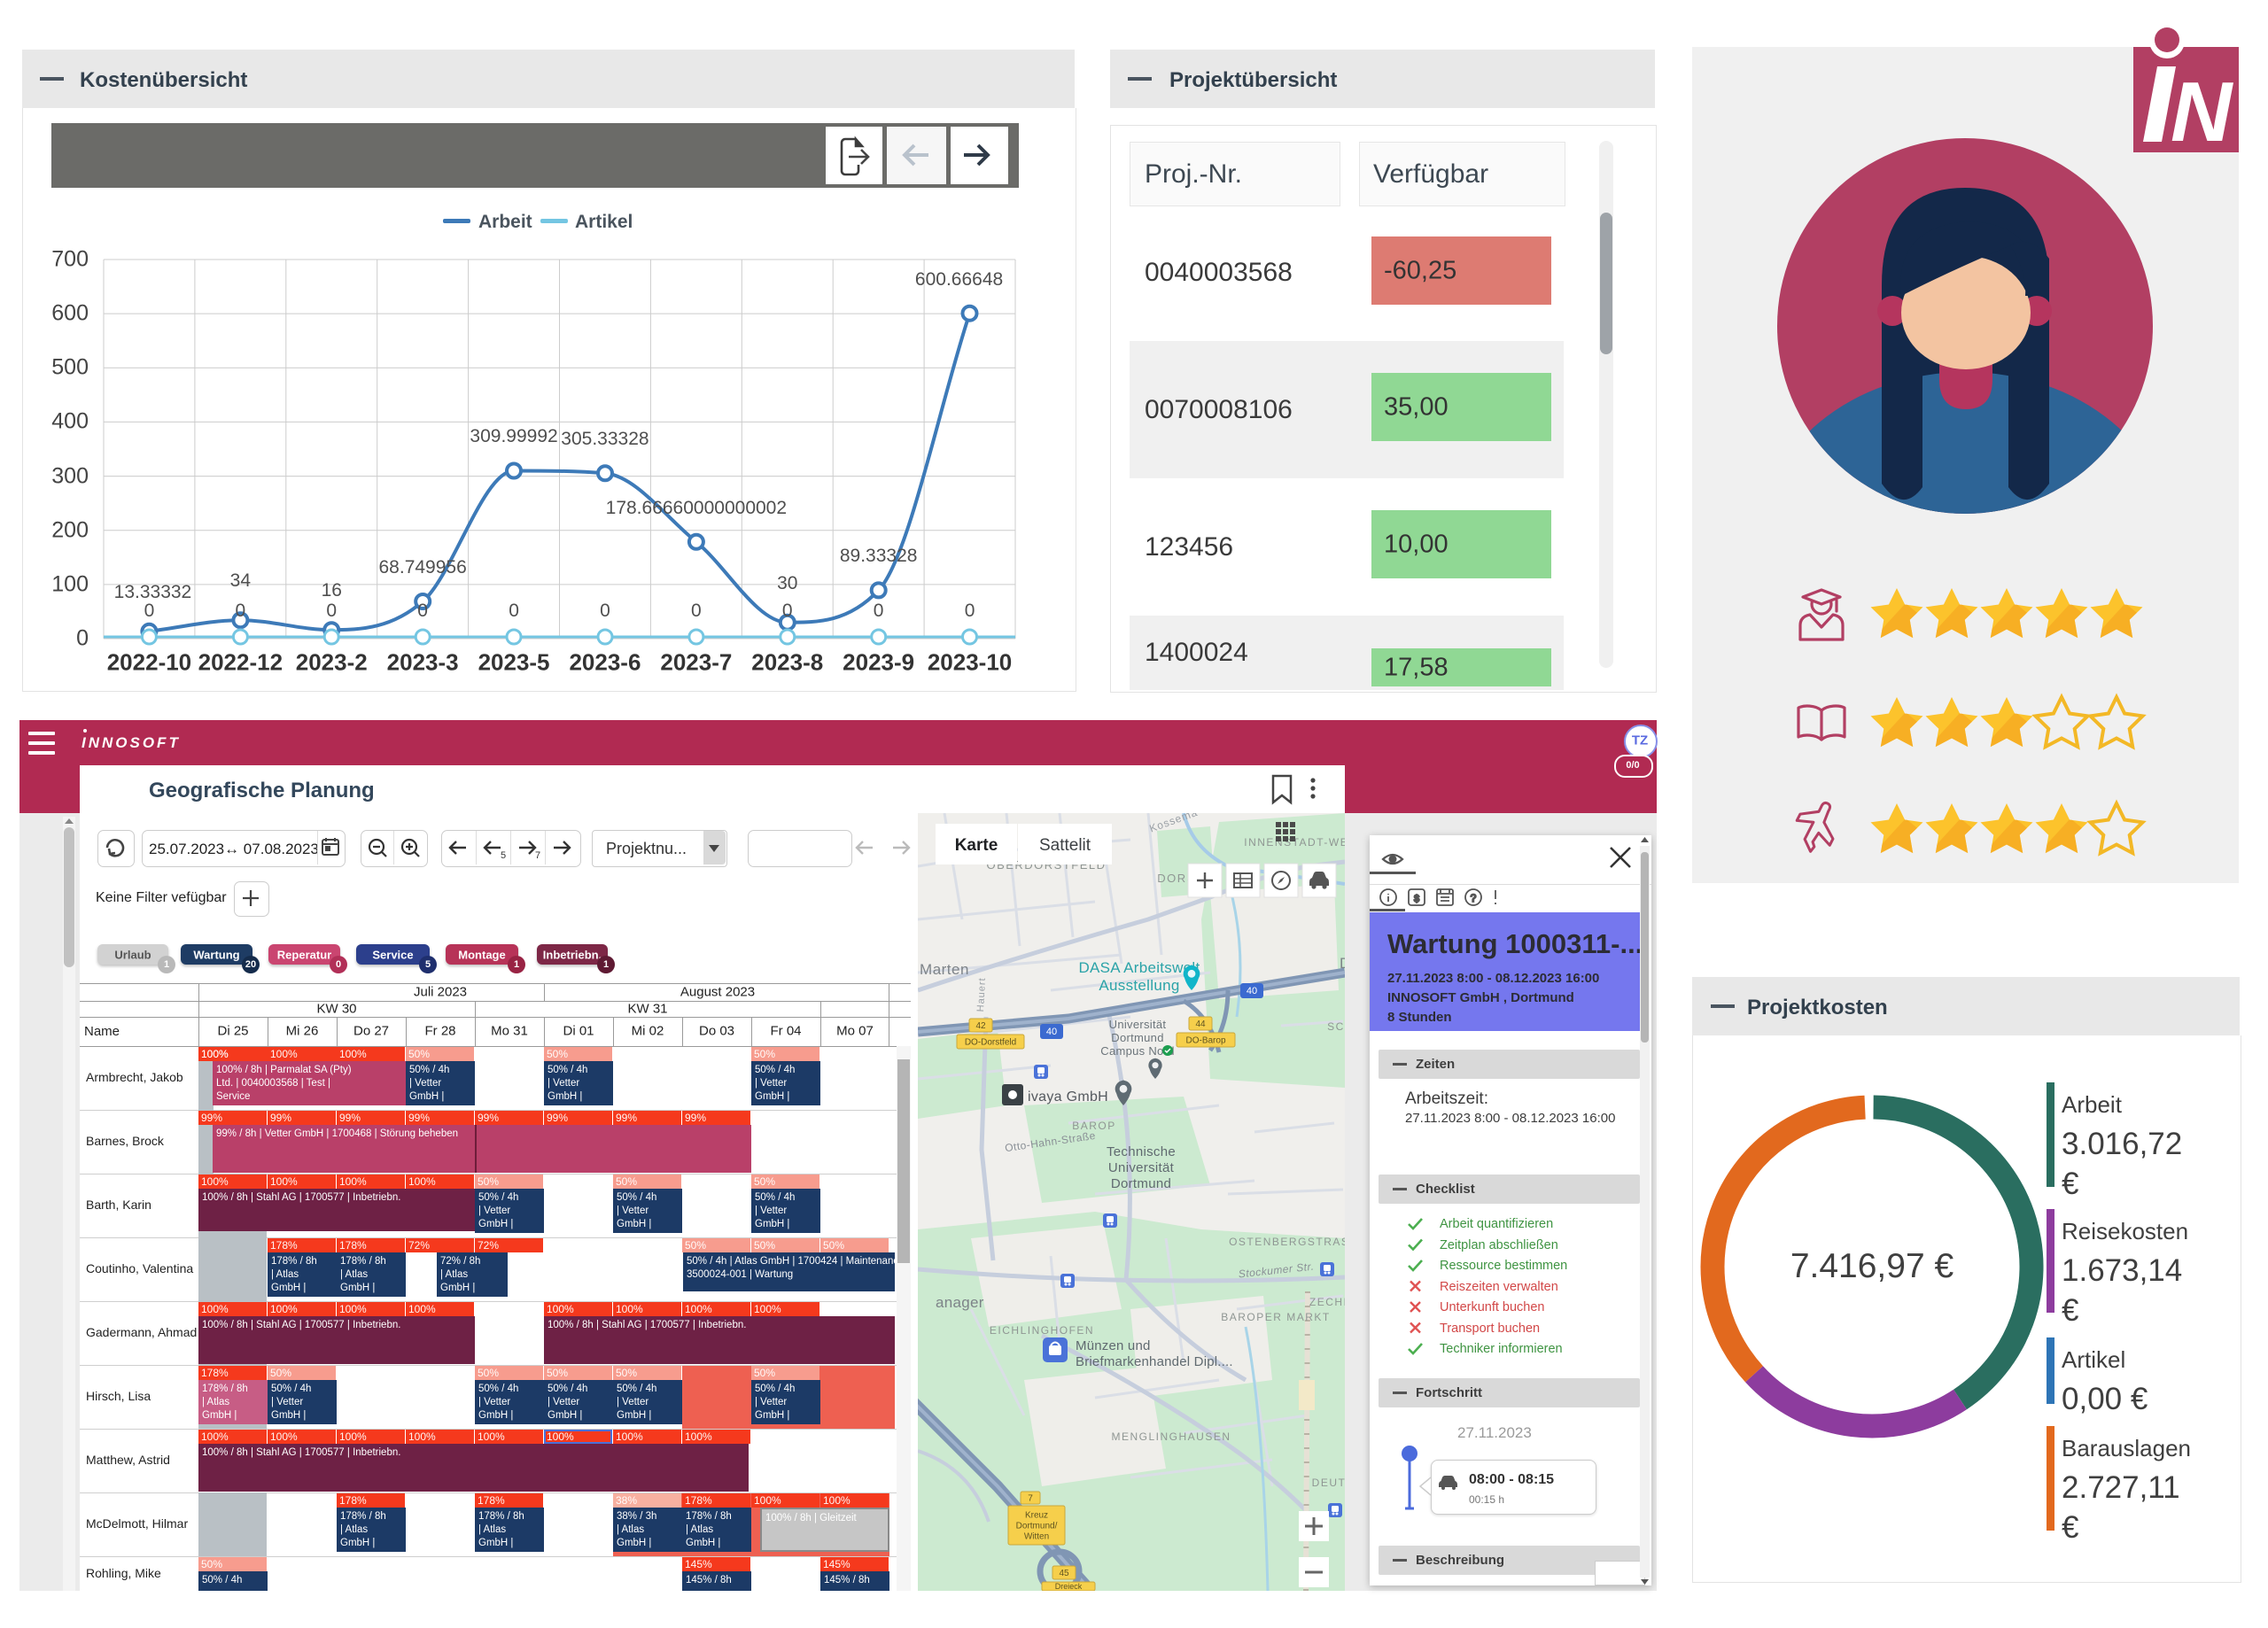 This screenshot has width=2268, height=1628. I want to click on svg-text: Marten, so click(944, 970).